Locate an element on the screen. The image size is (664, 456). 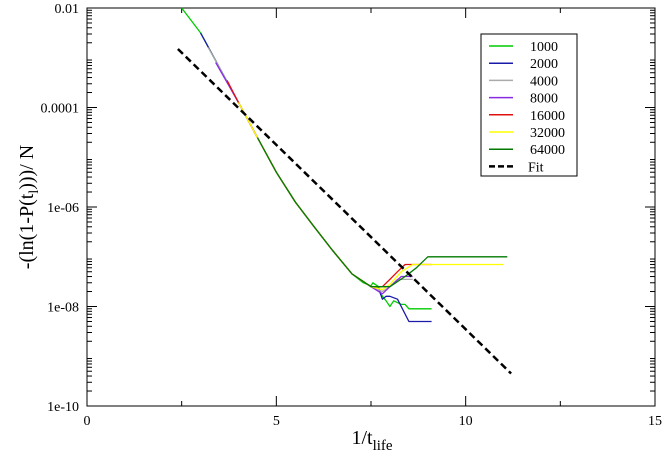
legend-label-64000: 64000 is located at coordinates (547, 150).